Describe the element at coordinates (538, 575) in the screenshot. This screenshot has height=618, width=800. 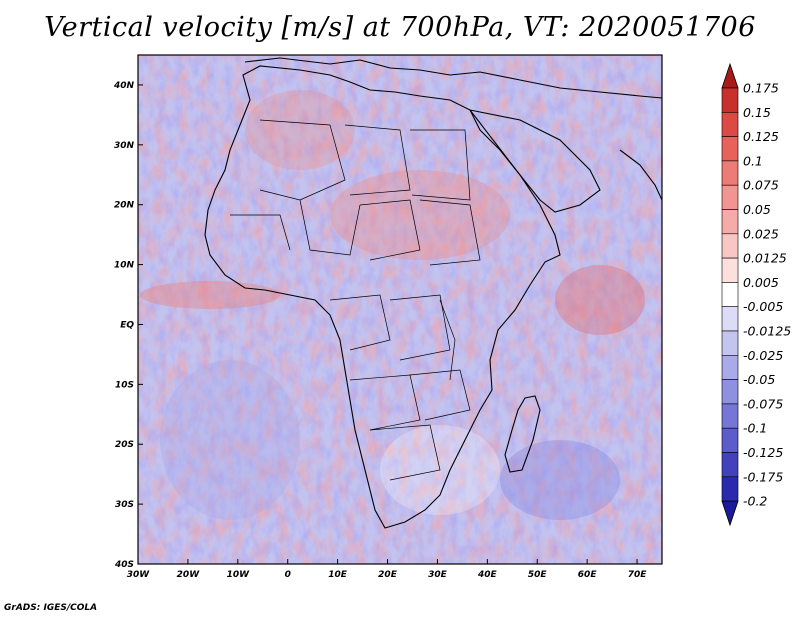
I see `lon-tick-label: 50E` at that location.